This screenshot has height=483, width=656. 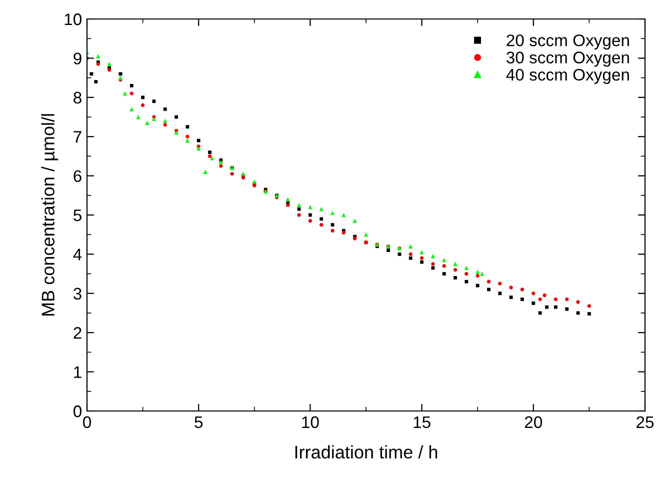 What do you see at coordinates (49, 215) in the screenshot?
I see `y-axis-title: MB concentration / µmol/l` at bounding box center [49, 215].